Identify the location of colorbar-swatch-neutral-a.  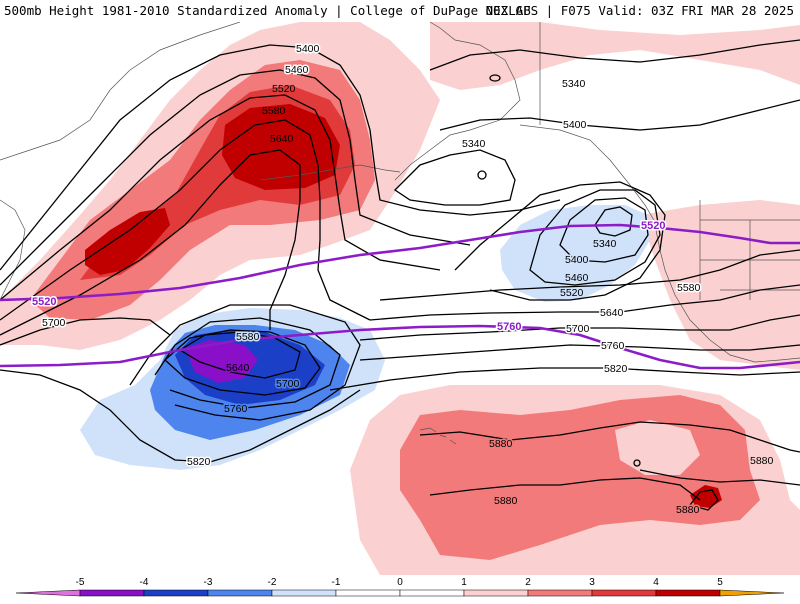
(368, 593).